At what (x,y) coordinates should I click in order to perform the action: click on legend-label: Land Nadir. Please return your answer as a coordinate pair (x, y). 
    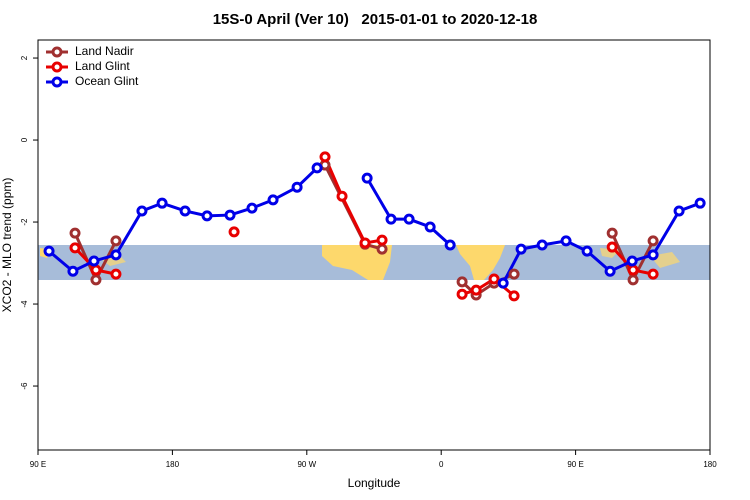
    Looking at the image, I should click on (104, 51).